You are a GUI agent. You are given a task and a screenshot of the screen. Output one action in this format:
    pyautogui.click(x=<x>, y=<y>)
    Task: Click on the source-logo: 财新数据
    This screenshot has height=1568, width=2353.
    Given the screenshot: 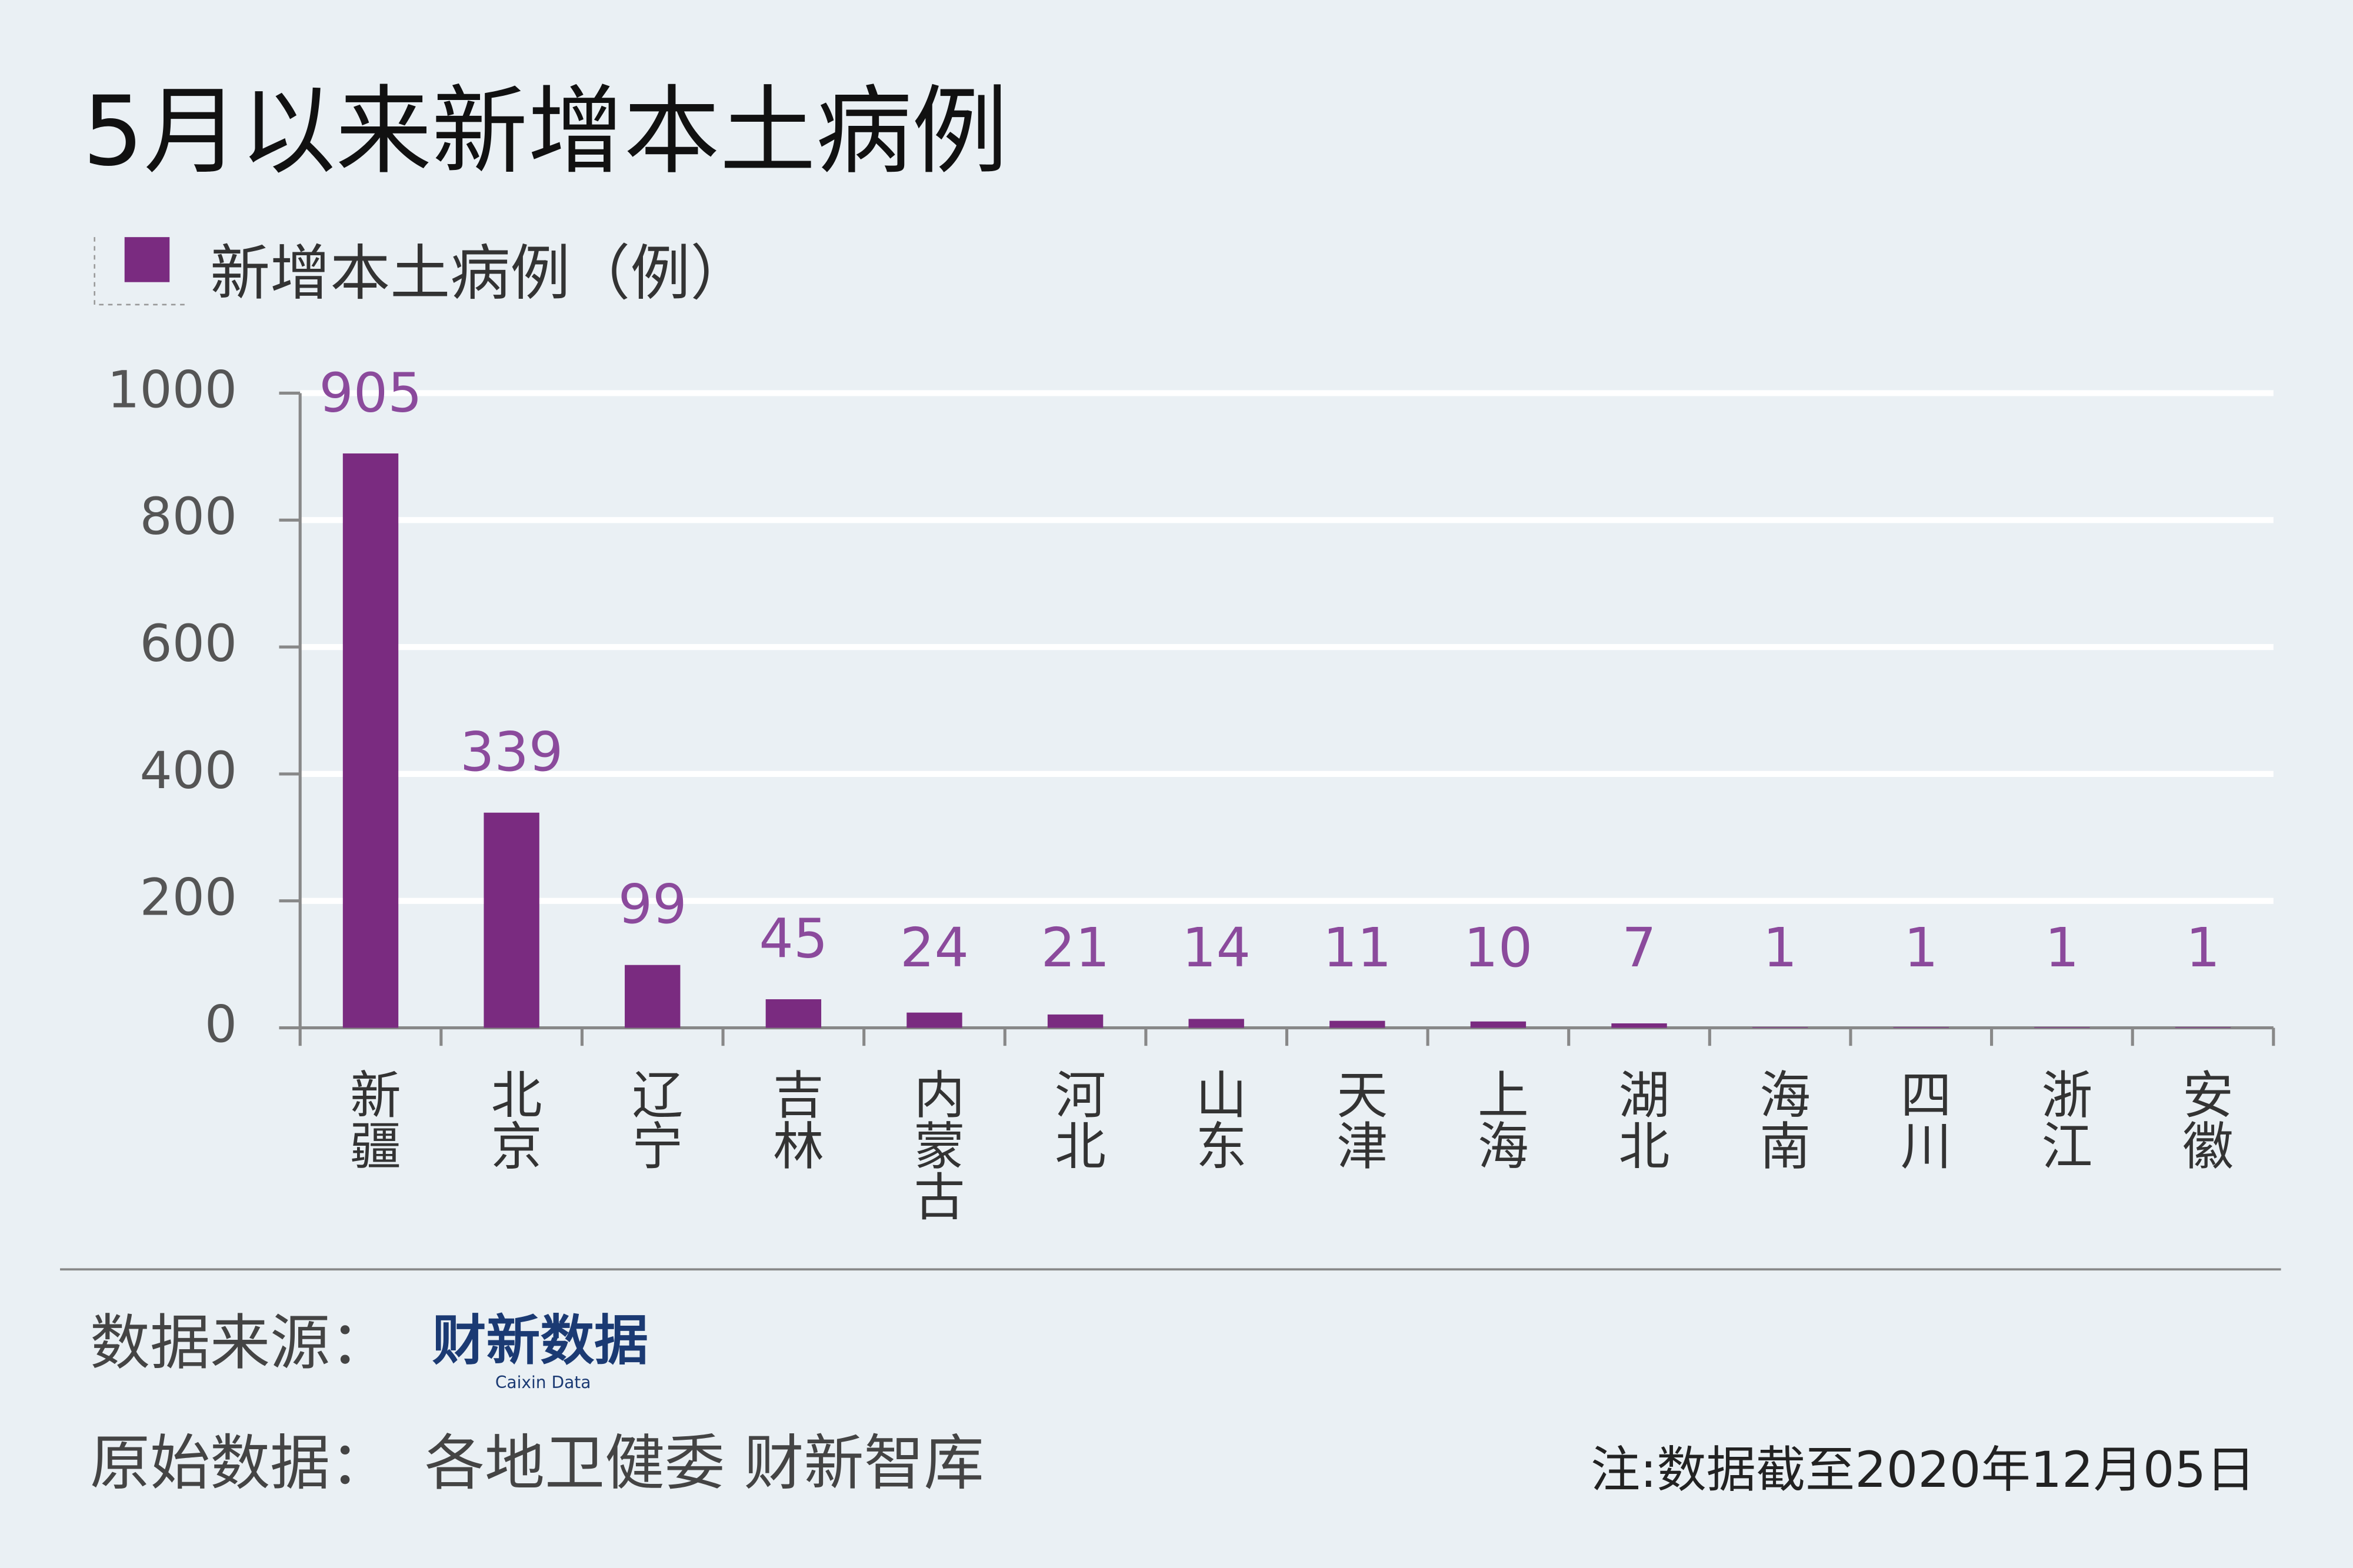 What is the action you would take?
    pyautogui.click(x=540, y=1340)
    